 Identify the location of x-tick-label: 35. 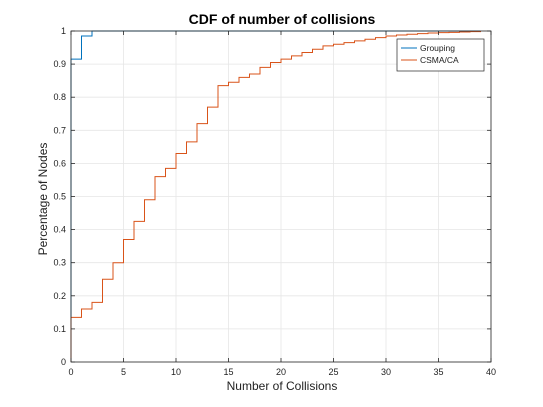
(438, 372).